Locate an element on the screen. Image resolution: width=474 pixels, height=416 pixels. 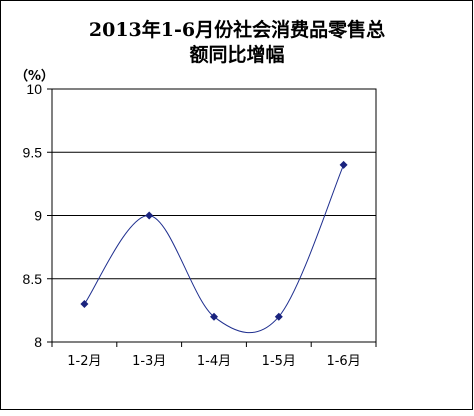
x-tick-label-2: 1-4月 is located at coordinates (214, 361).